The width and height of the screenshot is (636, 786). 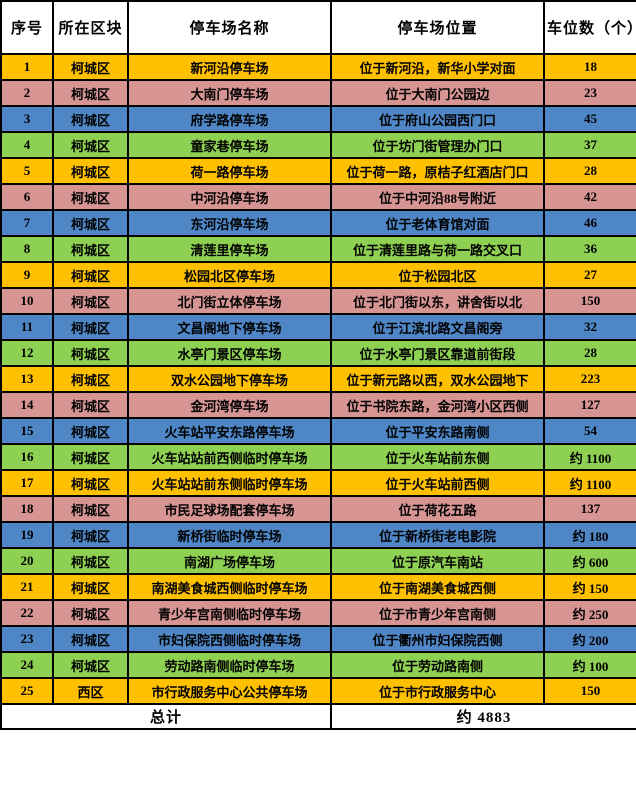 I want to click on row-location-cell: 位于水亭门景区靠道前街段, so click(x=437, y=353).